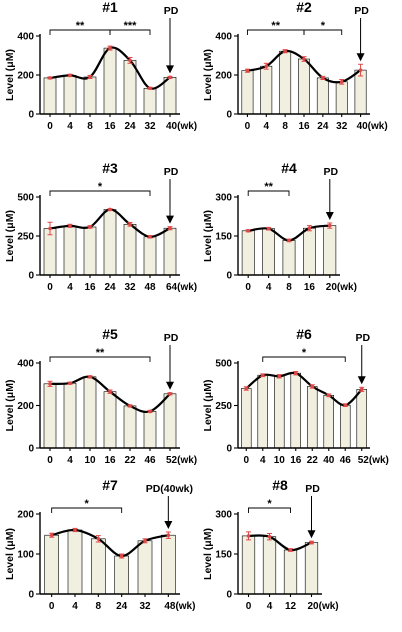 This screenshot has height=632, width=402. I want to click on trend-curve, so click(110, 543).